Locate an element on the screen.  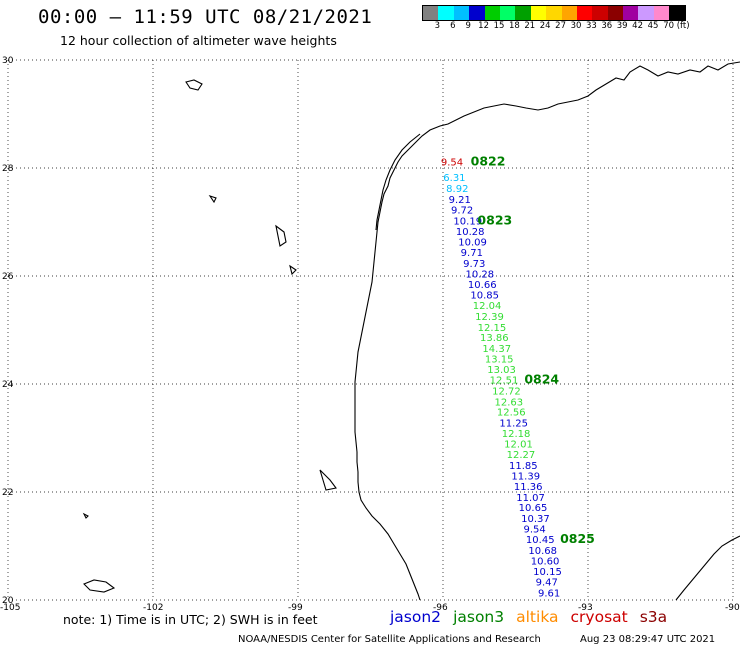
page-title: 00:00 – 11:59 UTC 08/21/2021 is located at coordinates (205, 17).